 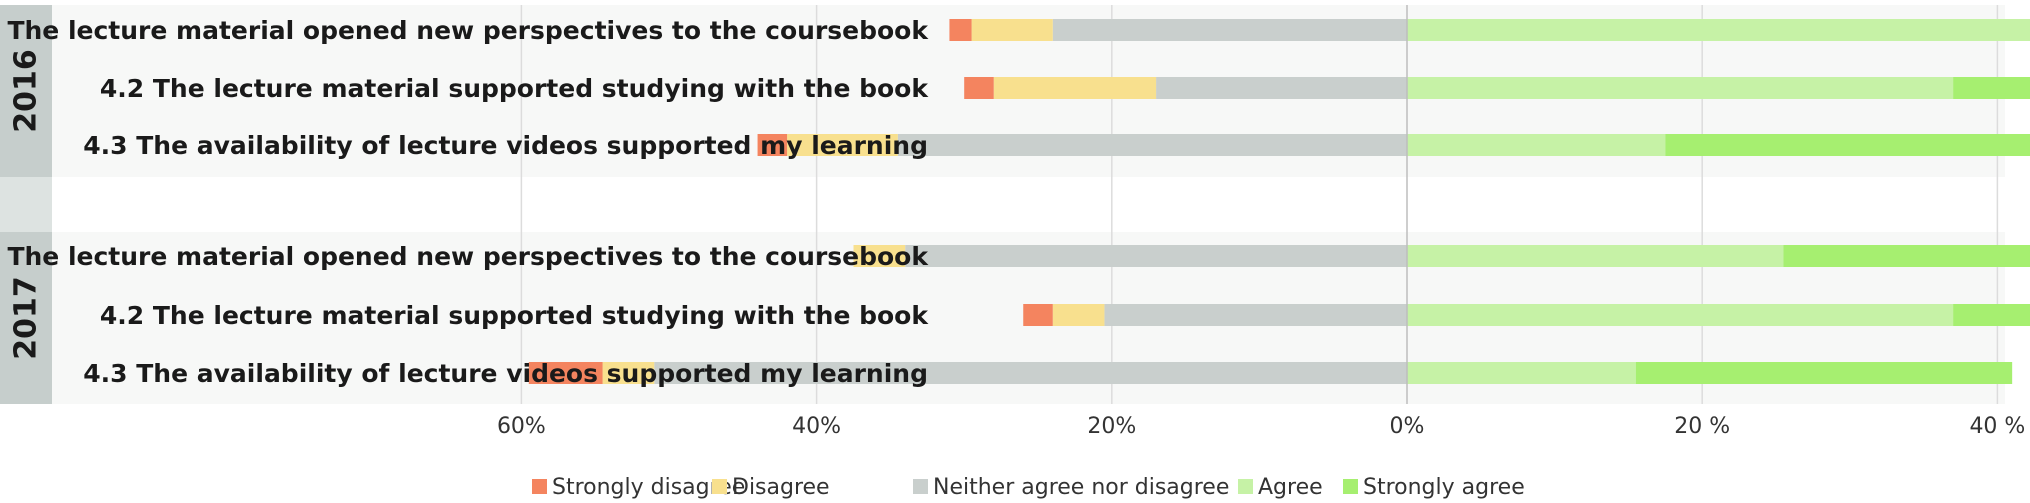 What do you see at coordinates (26, 204) in the screenshot?
I see `group-spacer-band` at bounding box center [26, 204].